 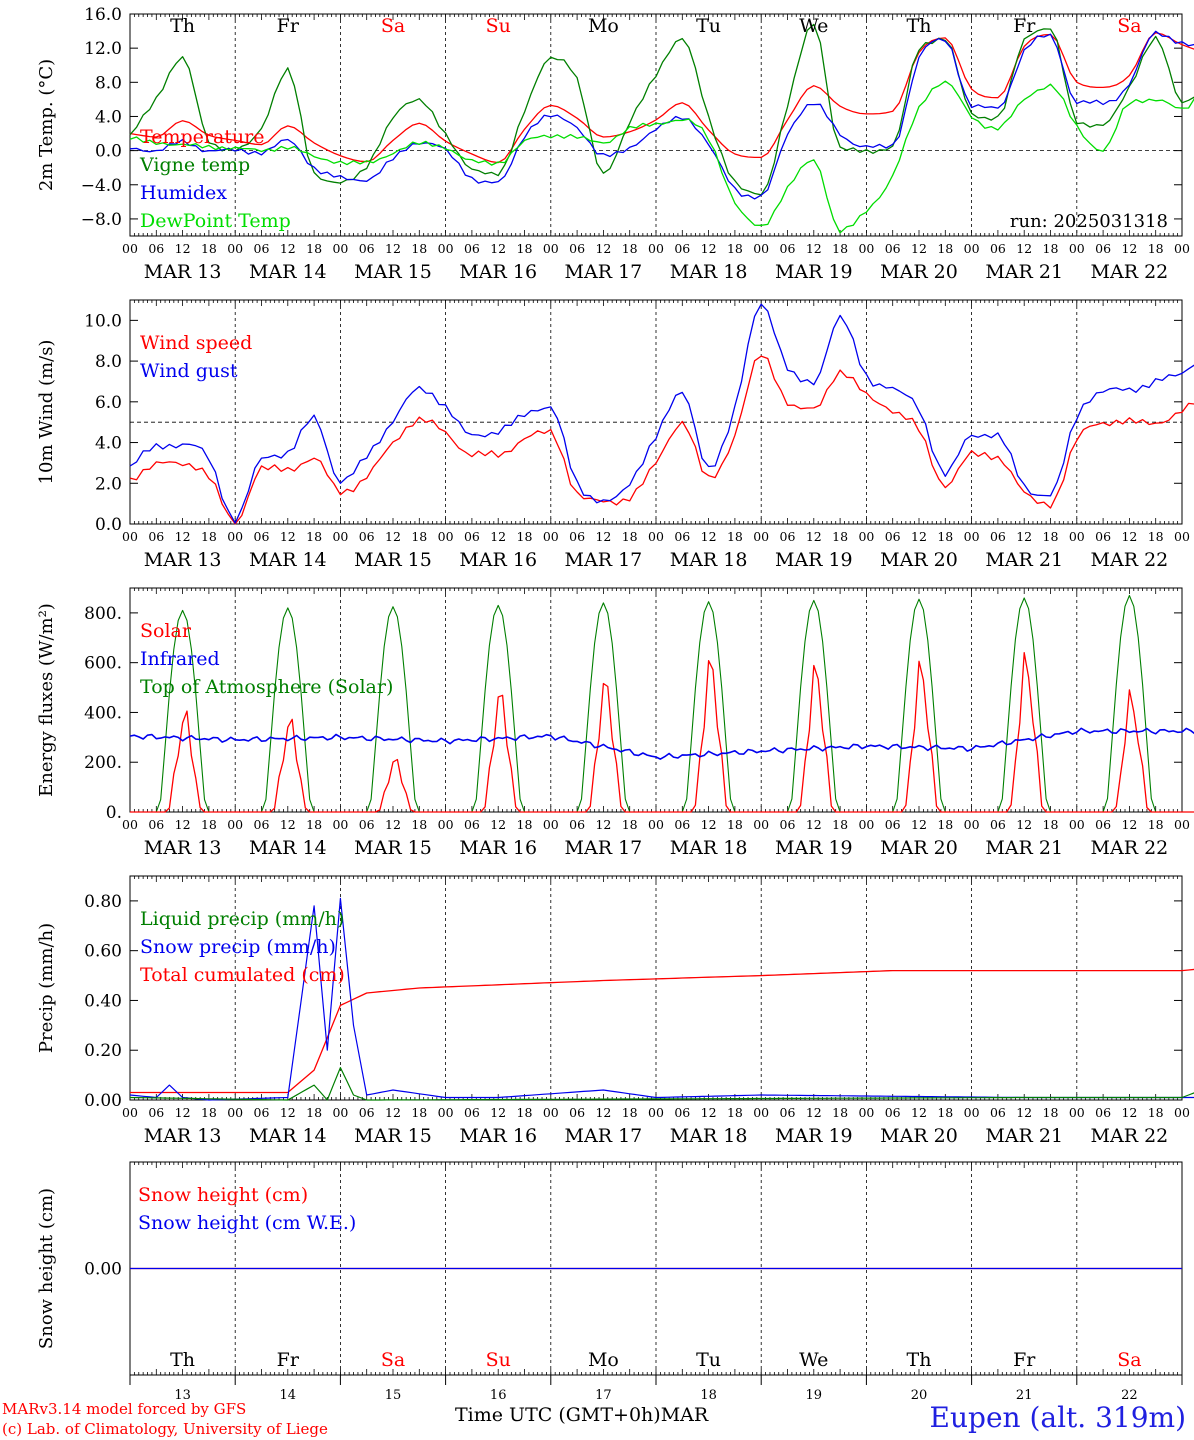 What do you see at coordinates (919, 1395) in the screenshot?
I see `date-number-label: 20` at bounding box center [919, 1395].